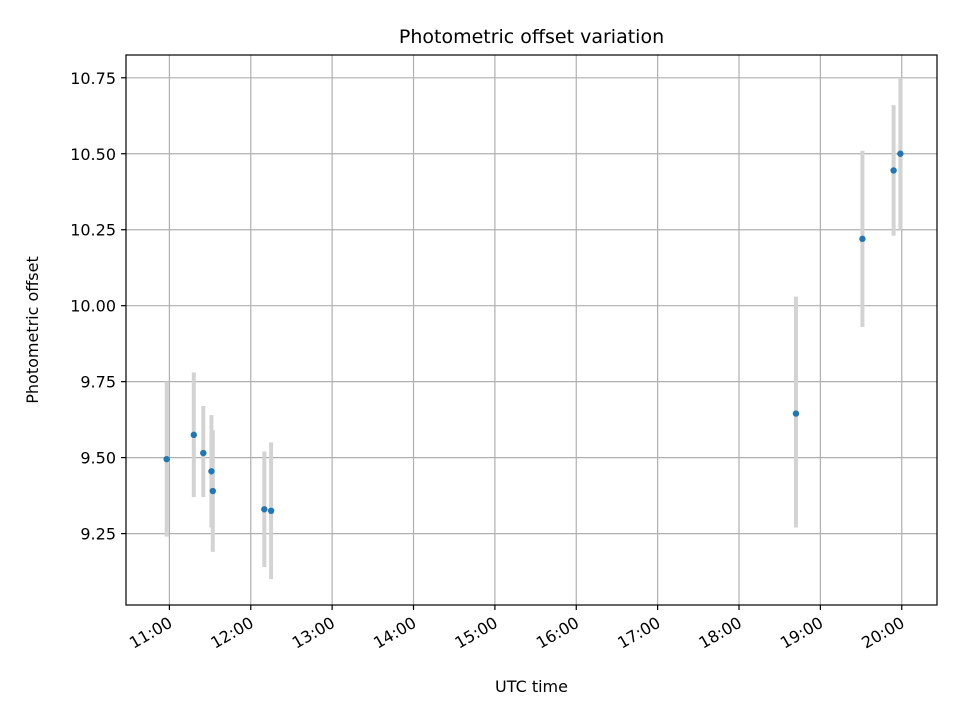  Describe the element at coordinates (98, 534) in the screenshot. I see `y-tick-label: 9.25` at that location.